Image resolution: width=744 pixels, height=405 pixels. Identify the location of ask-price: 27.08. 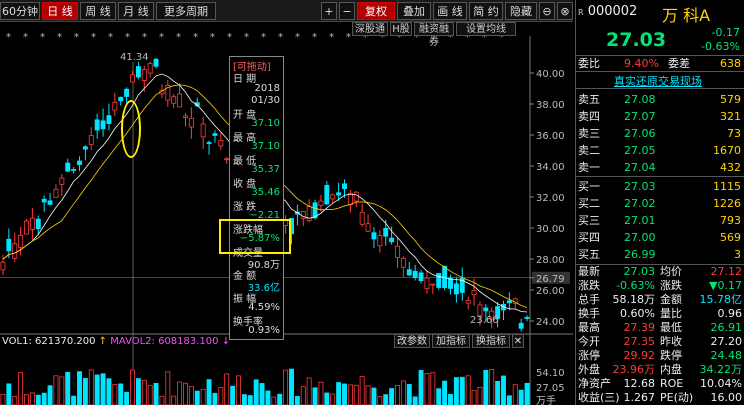
(640, 99).